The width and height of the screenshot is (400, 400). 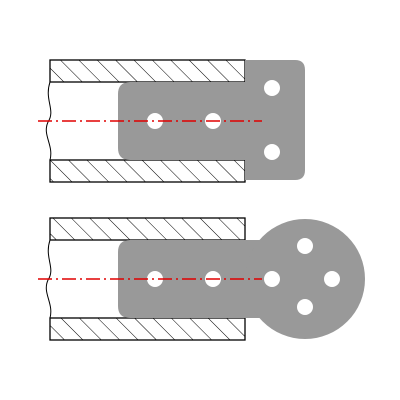 I want to click on circular-flange, so click(x=305, y=279).